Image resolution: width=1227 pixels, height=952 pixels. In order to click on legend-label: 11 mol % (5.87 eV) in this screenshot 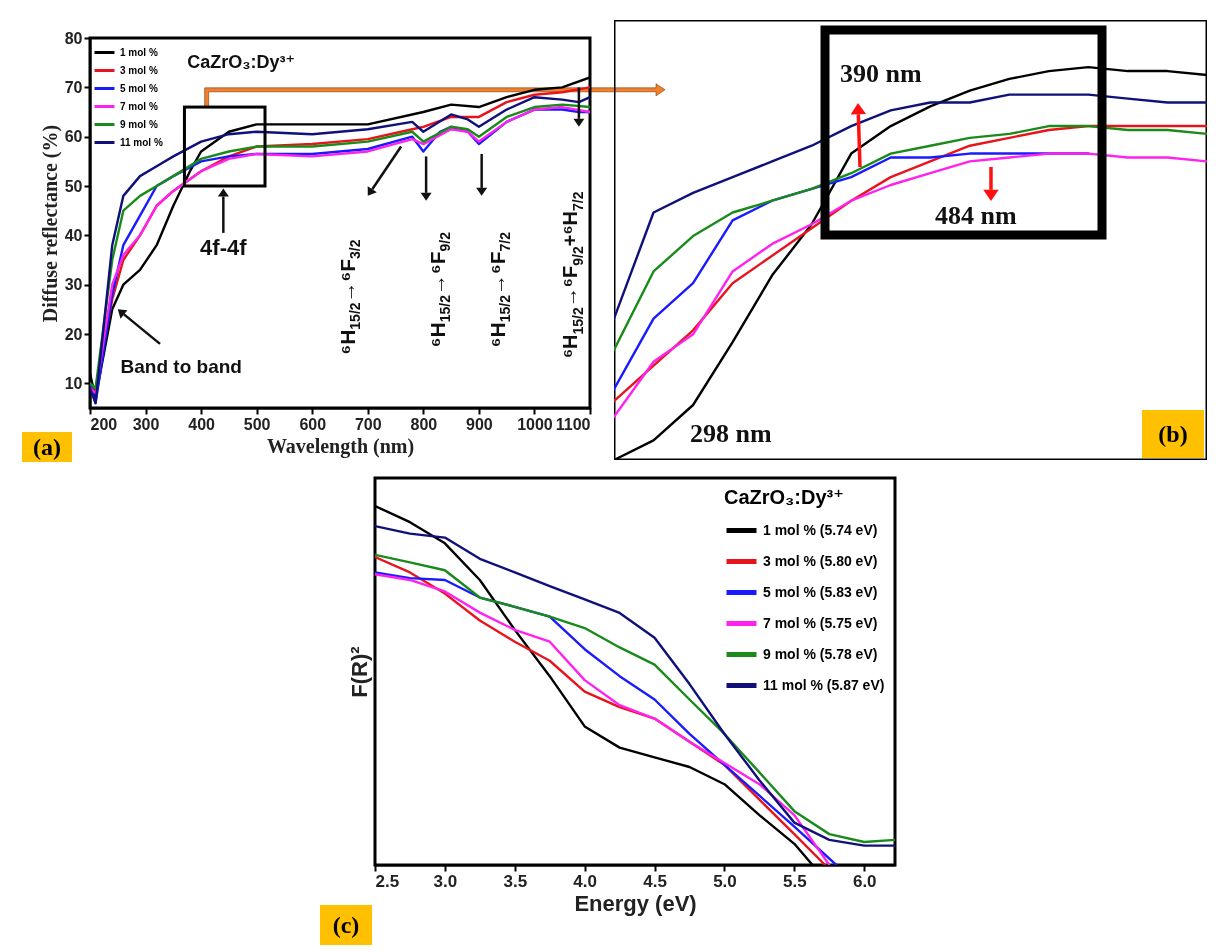, I will do `click(824, 684)`.